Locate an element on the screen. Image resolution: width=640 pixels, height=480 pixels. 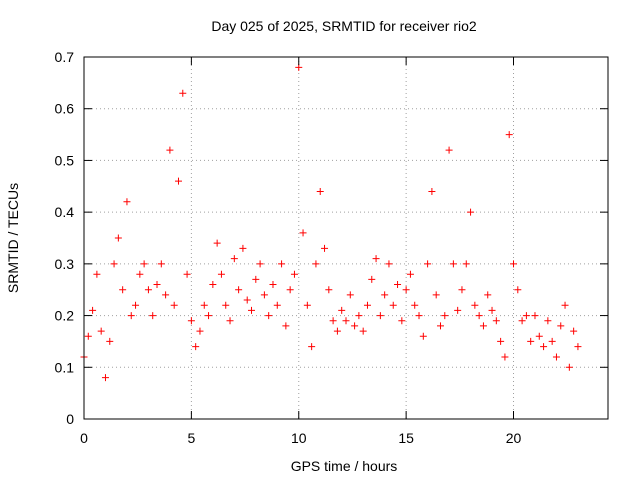
y-tick-label: 0.7 is located at coordinates (65, 57).